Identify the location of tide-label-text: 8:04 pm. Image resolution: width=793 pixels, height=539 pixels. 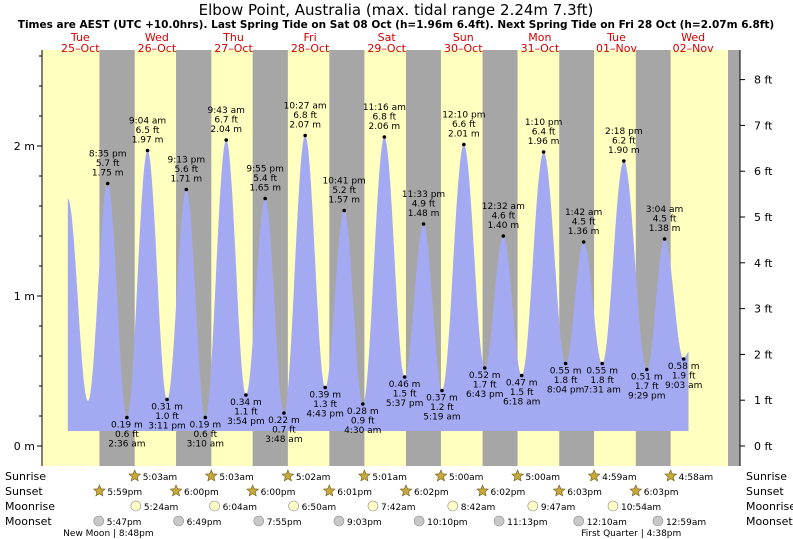
(566, 391).